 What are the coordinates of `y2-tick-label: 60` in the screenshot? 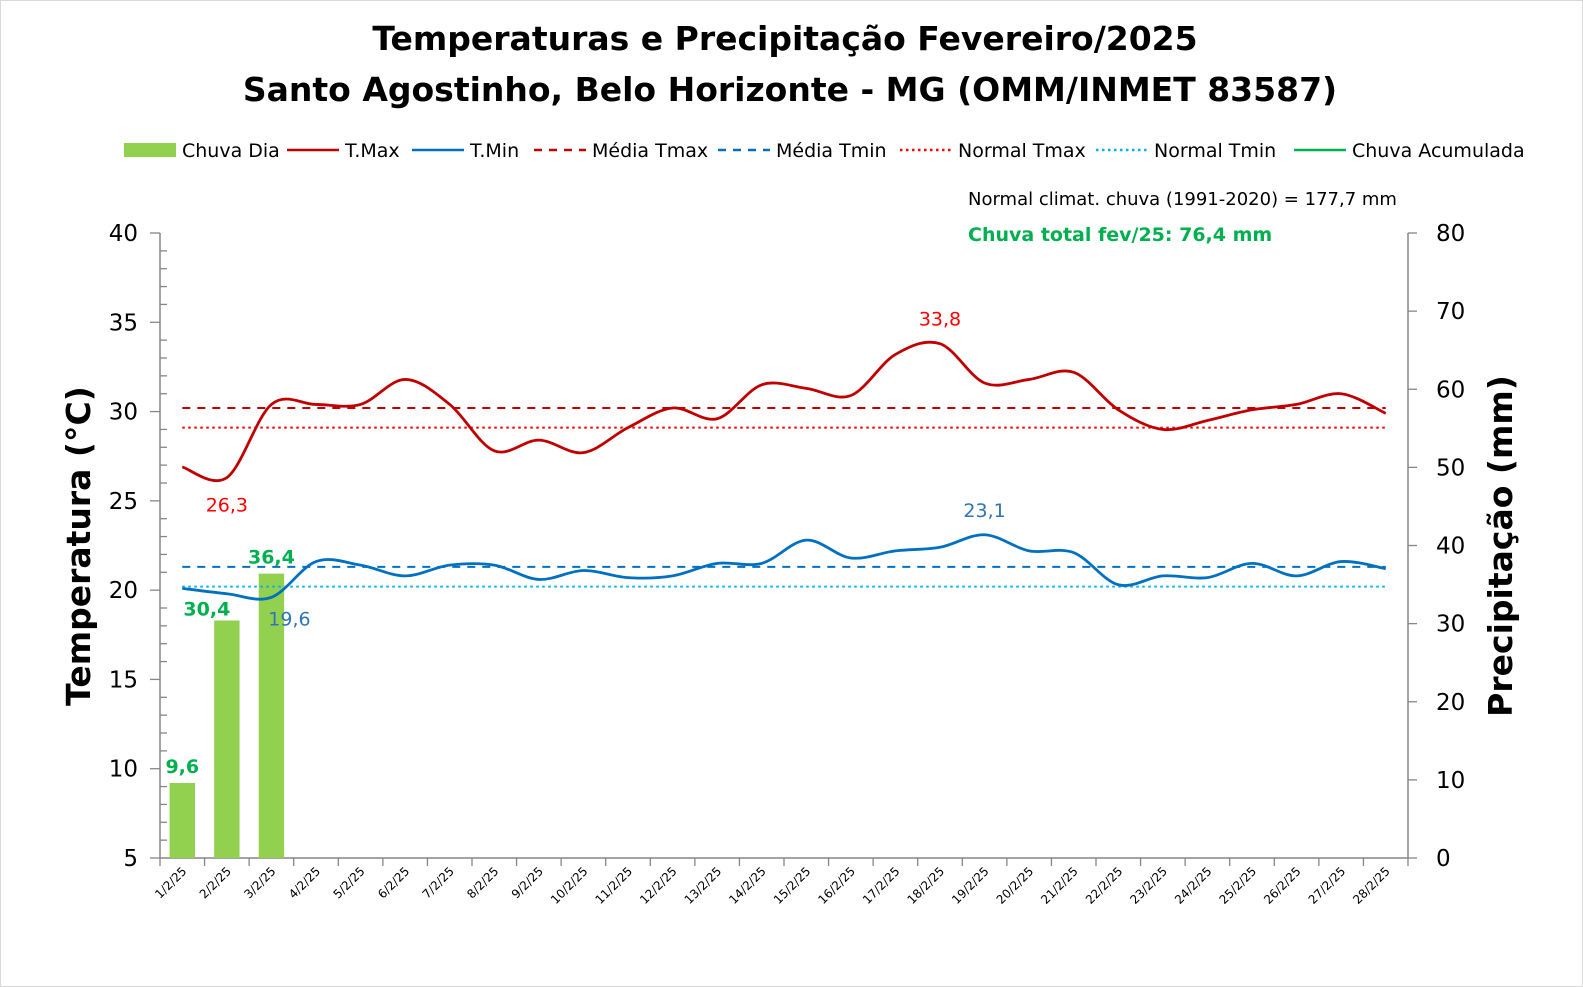 It's located at (1450, 390).